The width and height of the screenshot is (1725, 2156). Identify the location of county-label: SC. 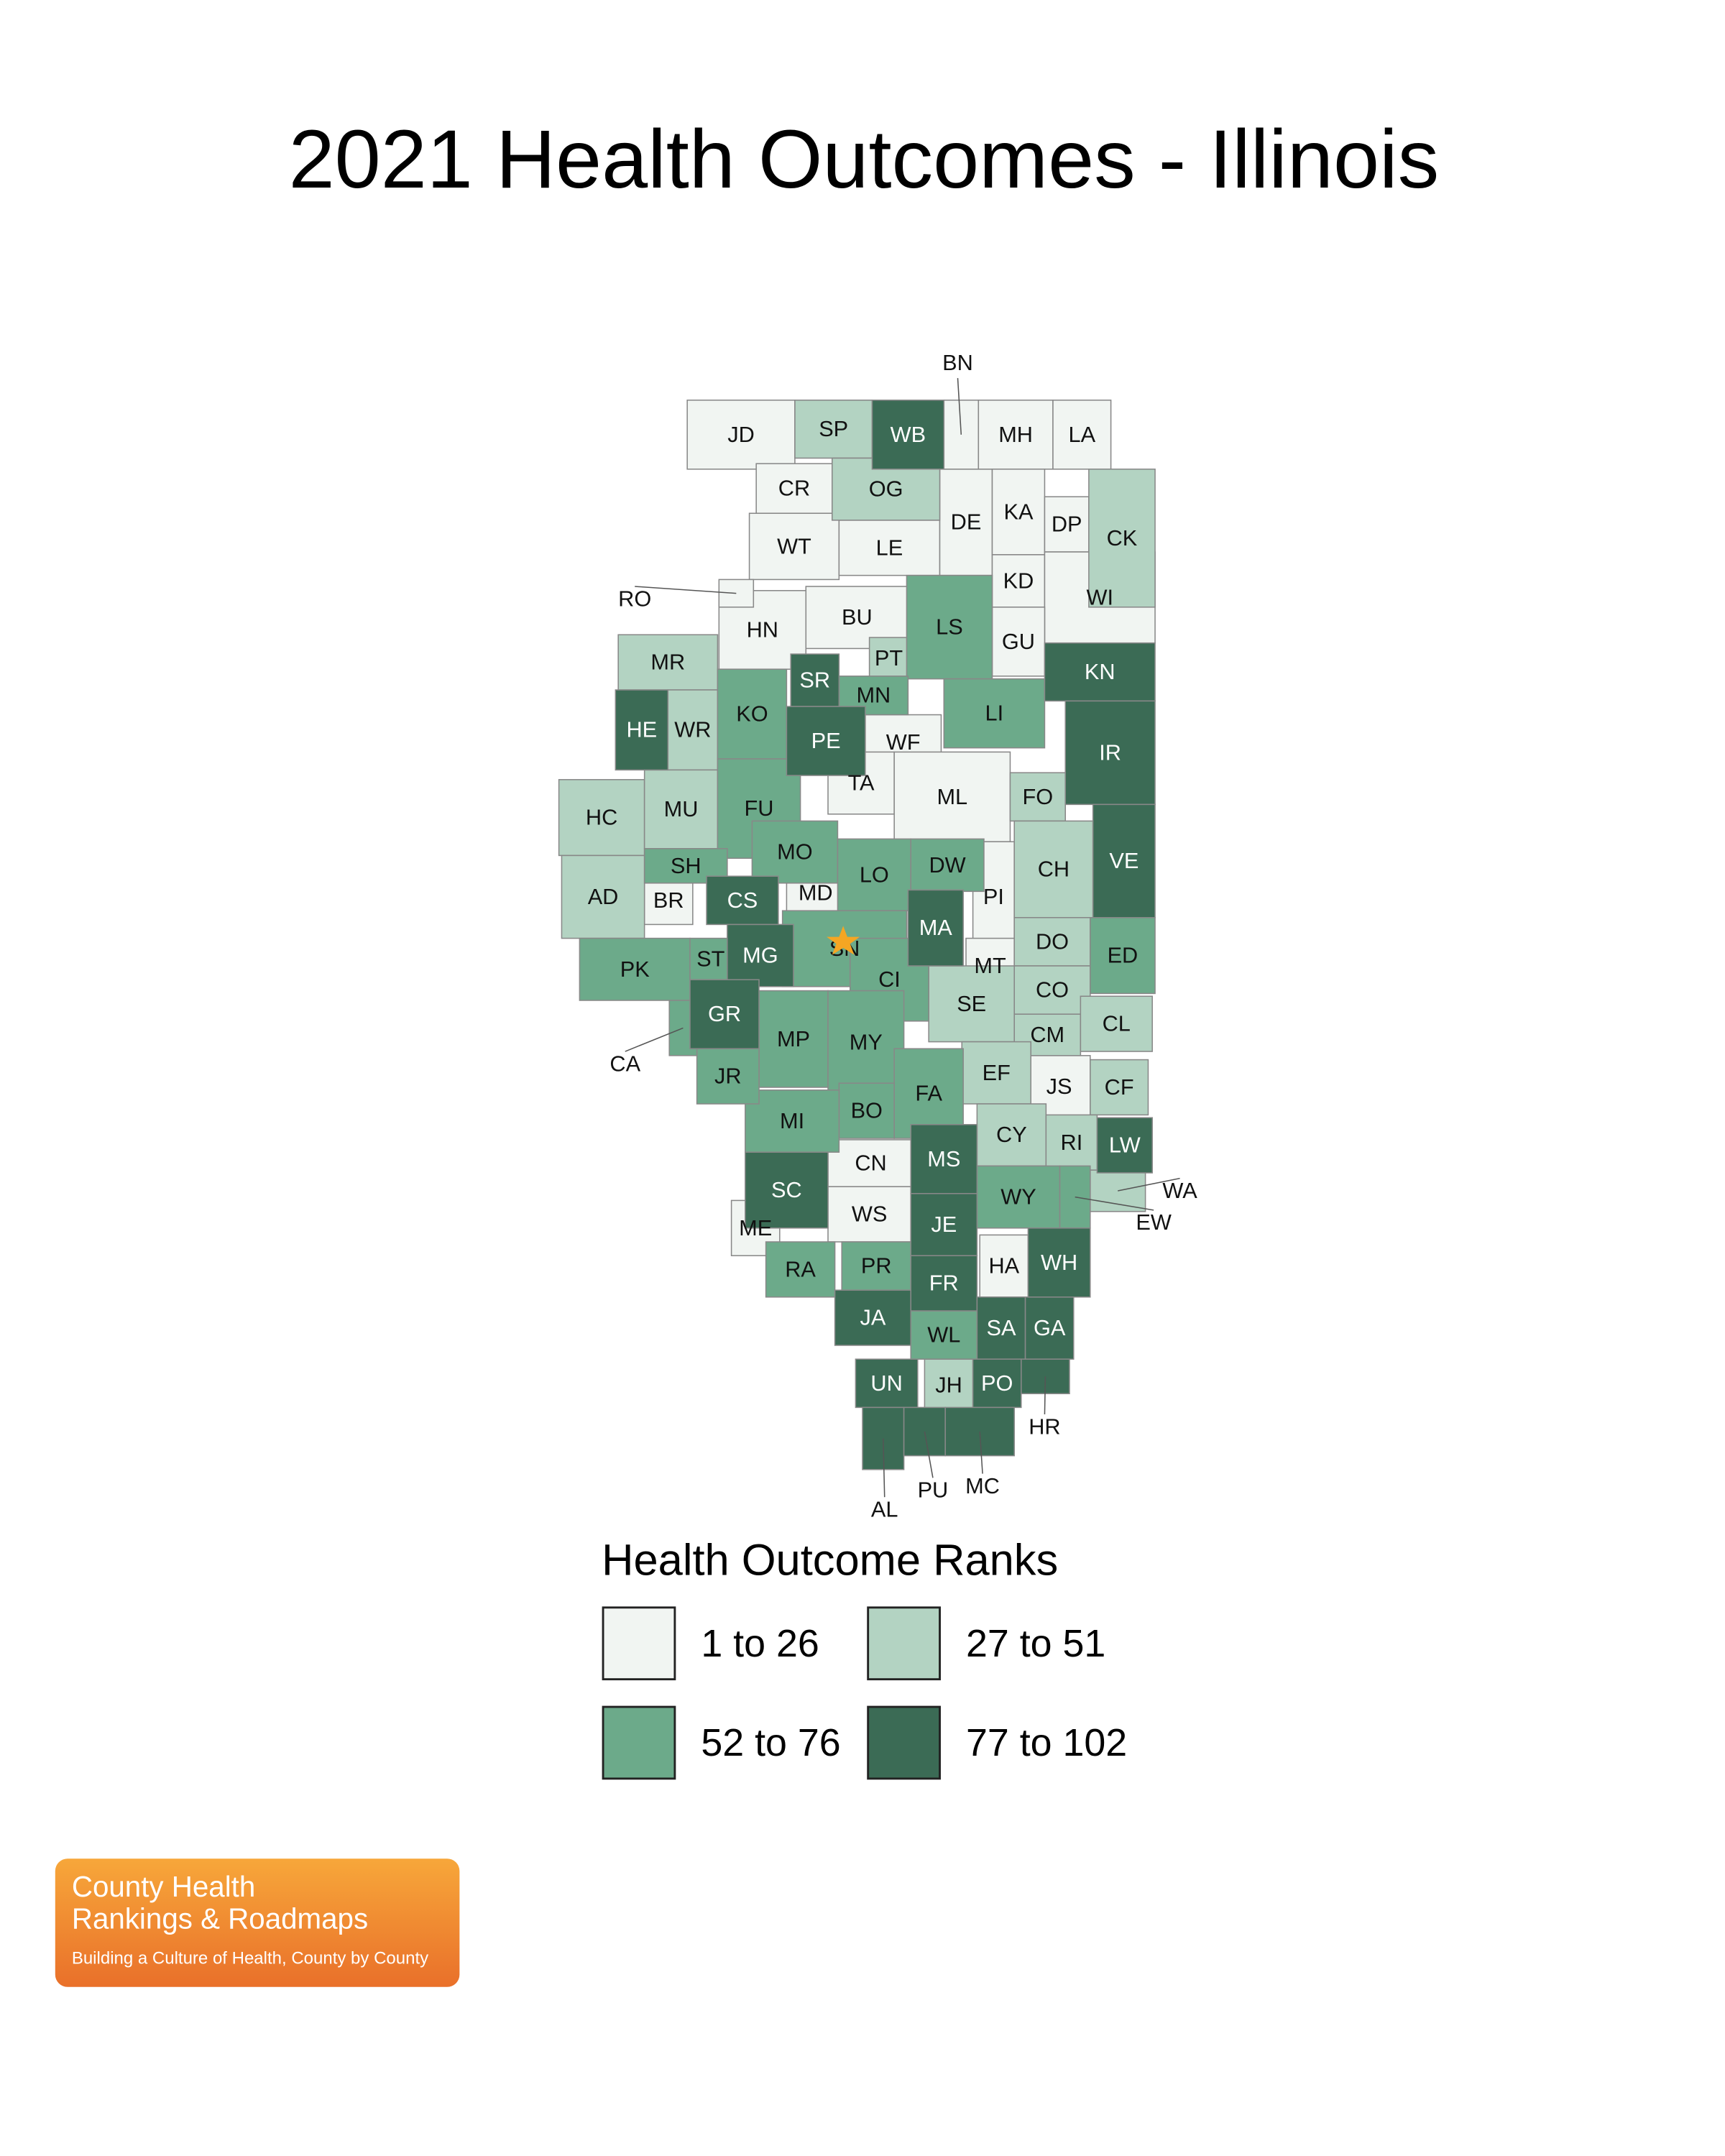
(786, 1189).